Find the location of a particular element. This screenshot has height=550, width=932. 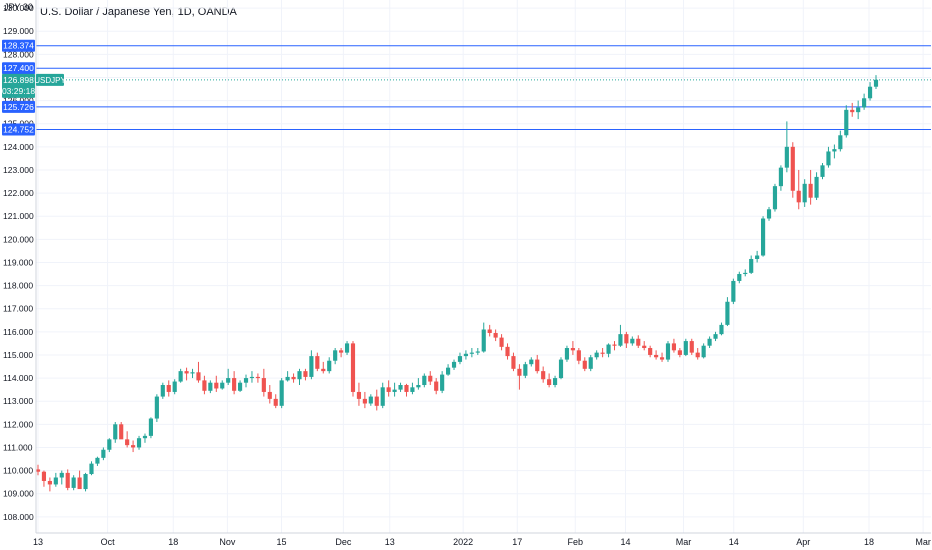

y-tick-label: 116.000 is located at coordinates (18, 332).